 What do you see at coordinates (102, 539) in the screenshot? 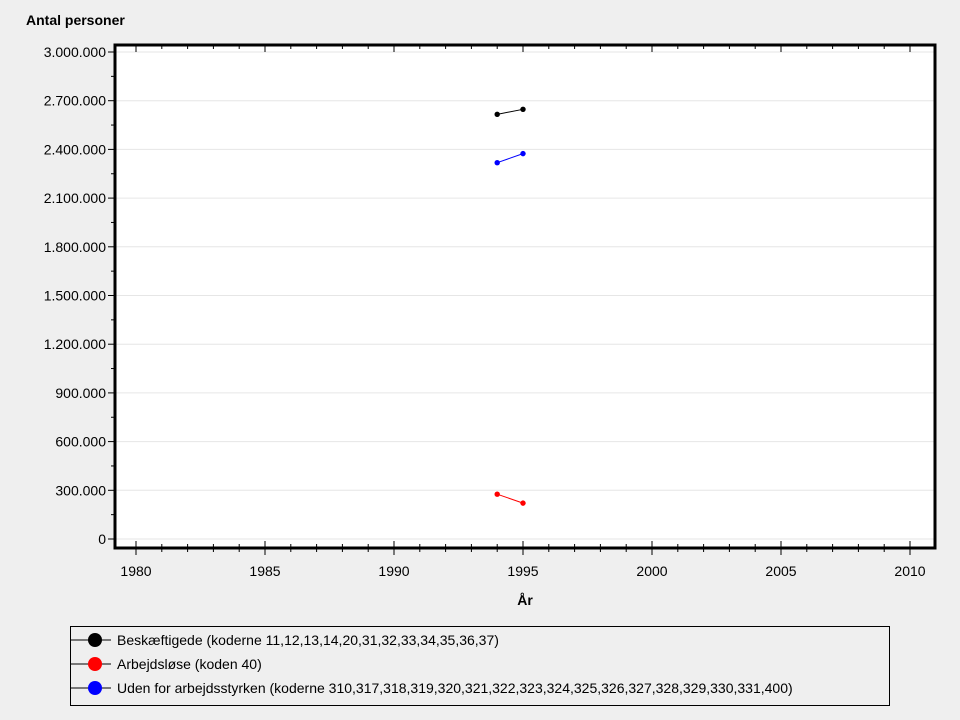
I see `y-tick-label: 0` at bounding box center [102, 539].